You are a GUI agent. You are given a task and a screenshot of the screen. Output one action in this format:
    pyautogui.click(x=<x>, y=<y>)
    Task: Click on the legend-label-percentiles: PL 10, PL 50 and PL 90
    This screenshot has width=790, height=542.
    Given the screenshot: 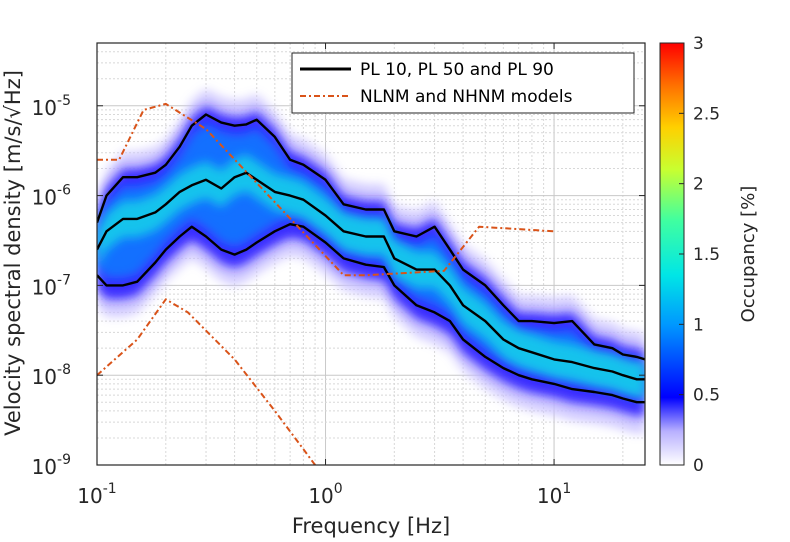 What is the action you would take?
    pyautogui.click(x=457, y=70)
    